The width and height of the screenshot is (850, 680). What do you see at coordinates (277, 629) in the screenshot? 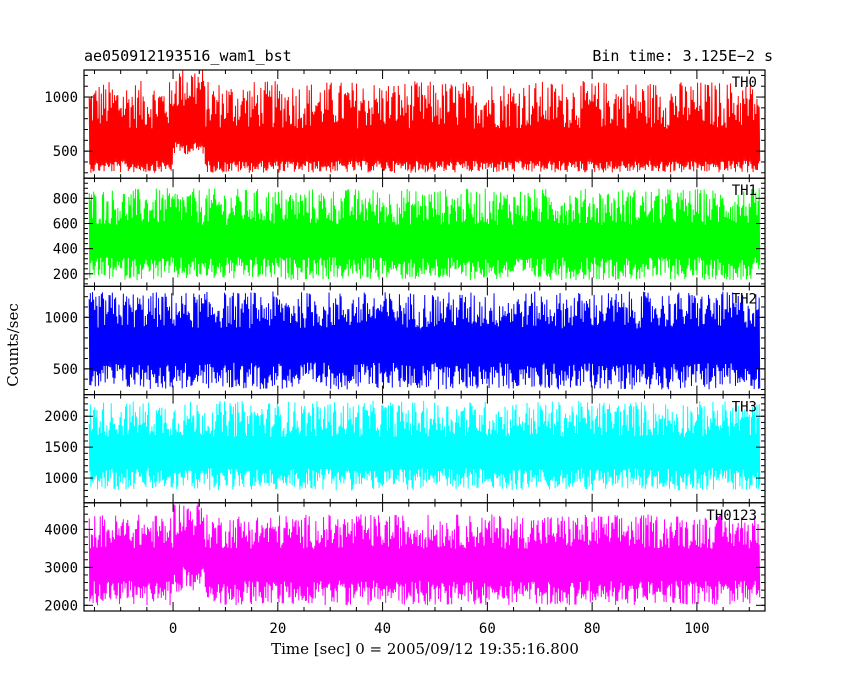
I see `x-tick-label: 20` at bounding box center [277, 629].